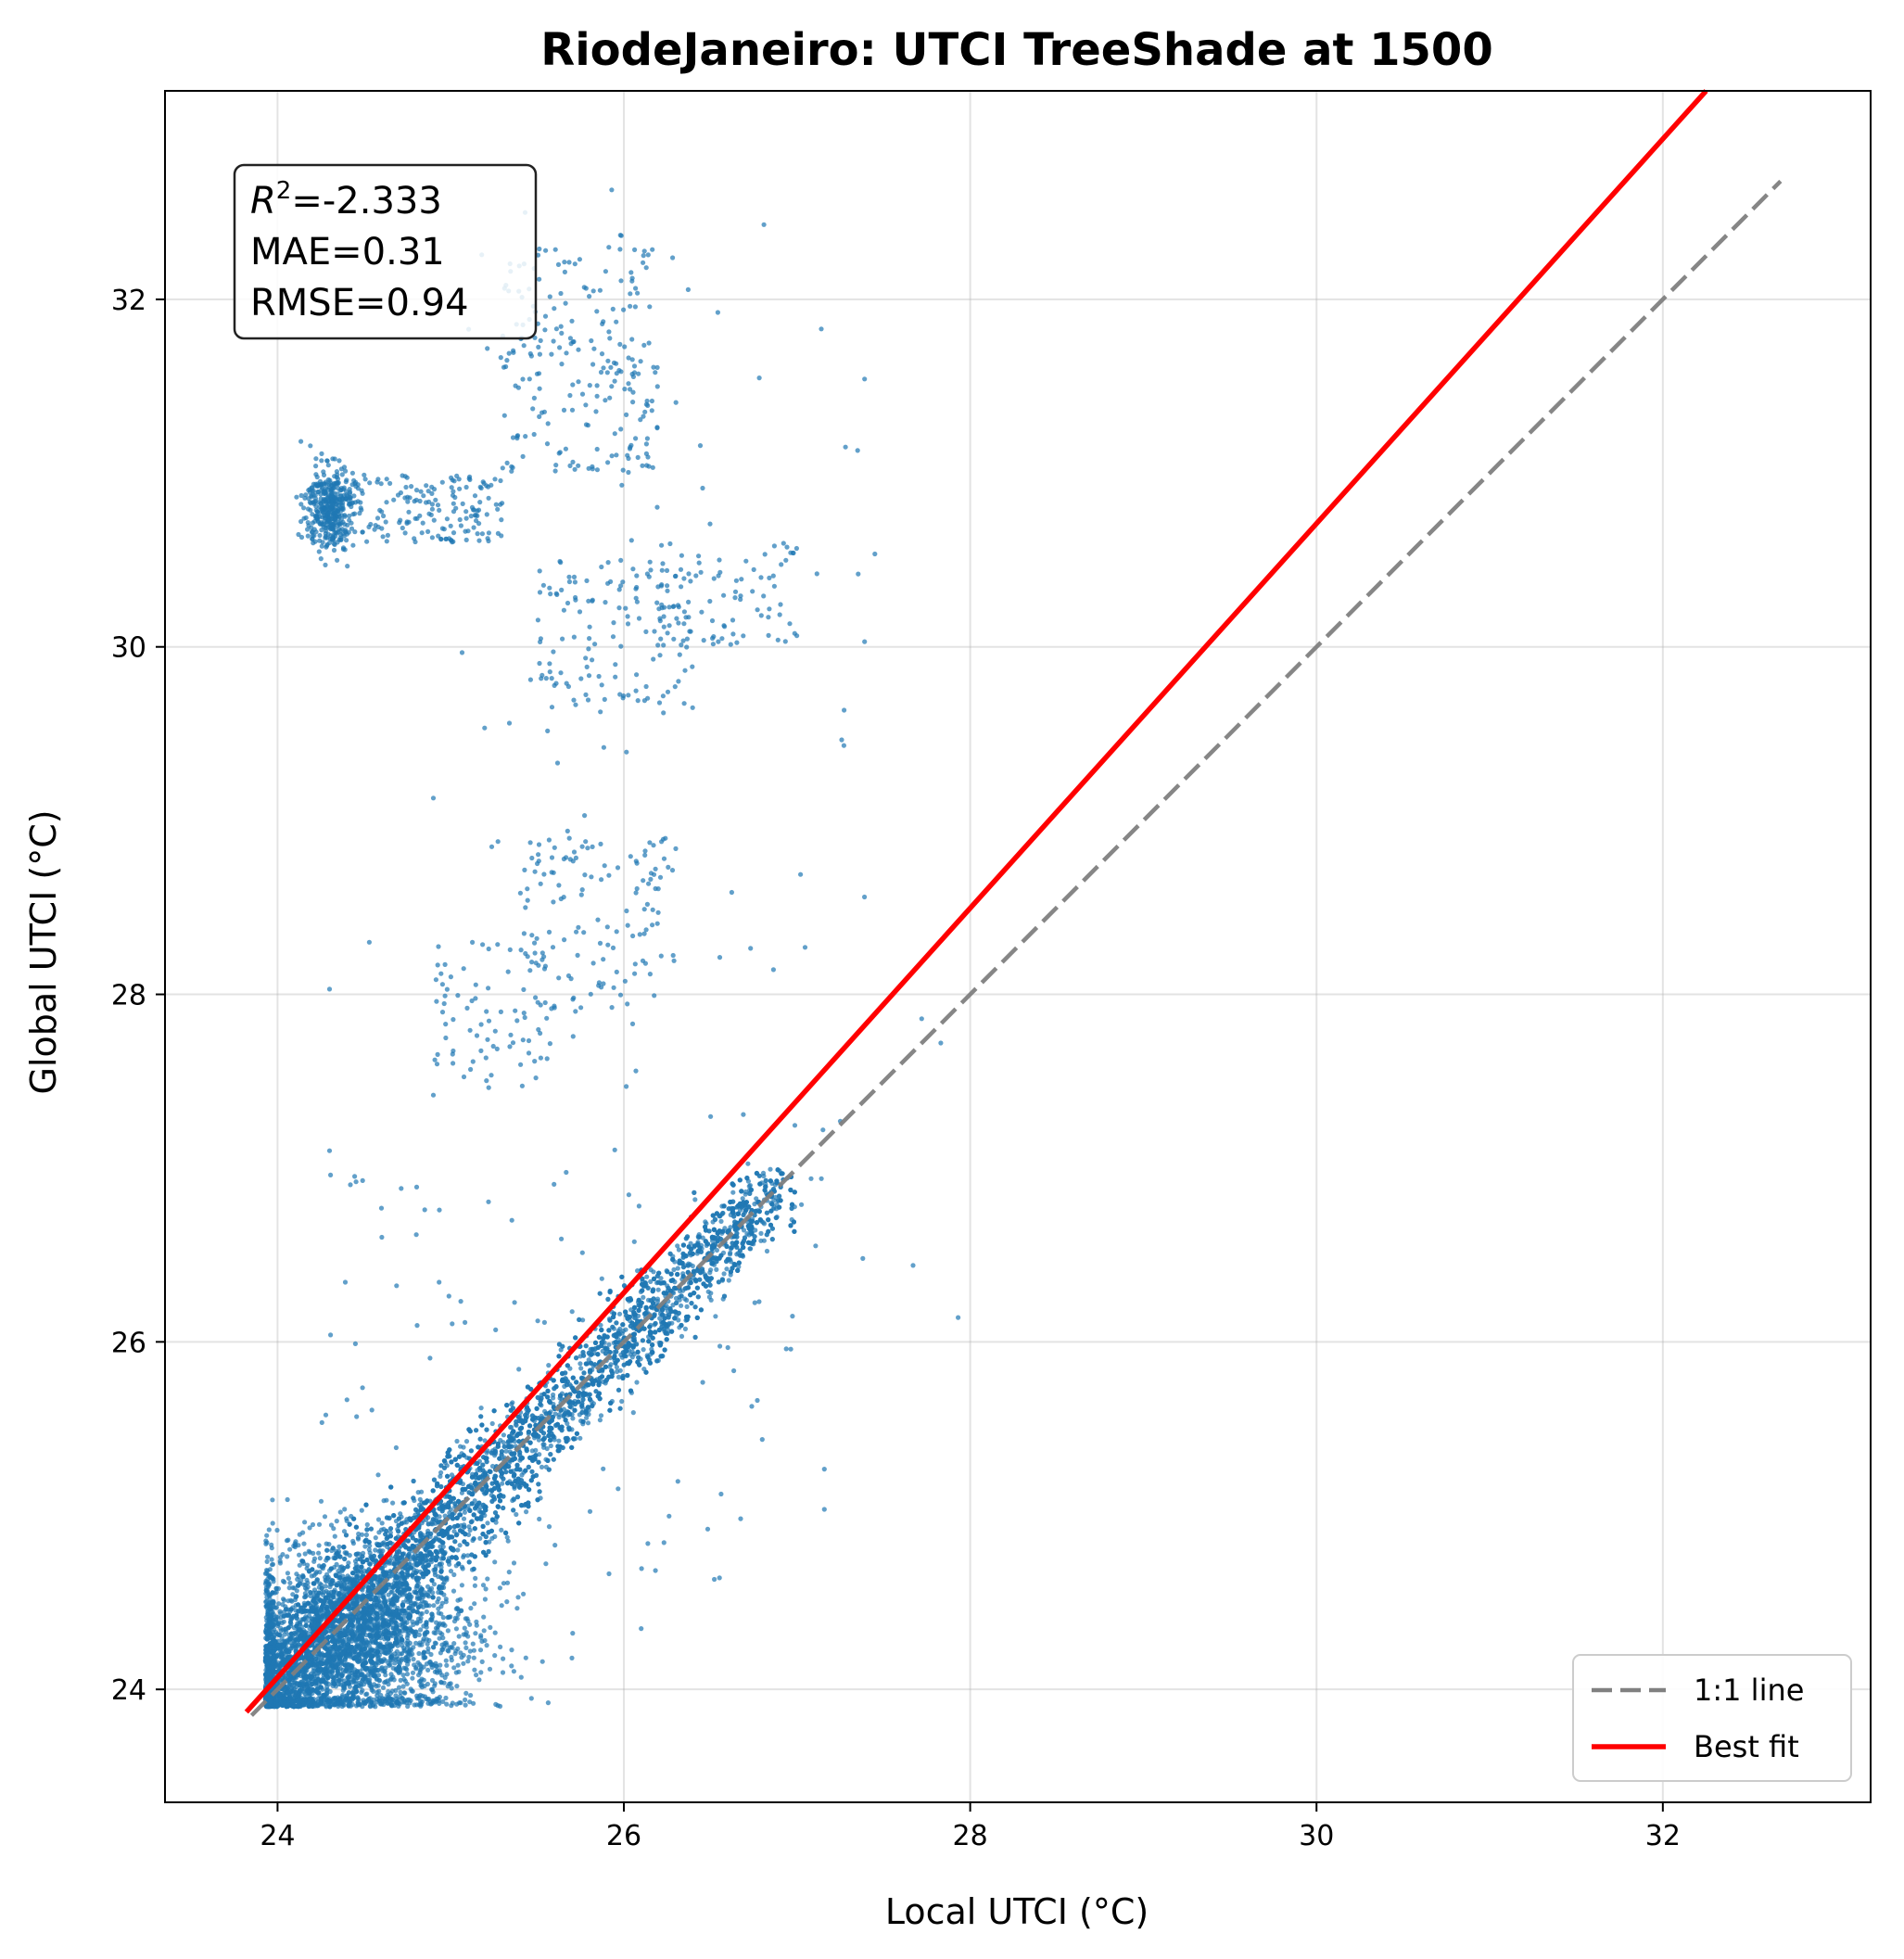 The width and height of the screenshot is (1904, 1959). What do you see at coordinates (1016, 50) in the screenshot?
I see `chart-title: RiodeJaneiro: UTCI TreeShade at 1500` at bounding box center [1016, 50].